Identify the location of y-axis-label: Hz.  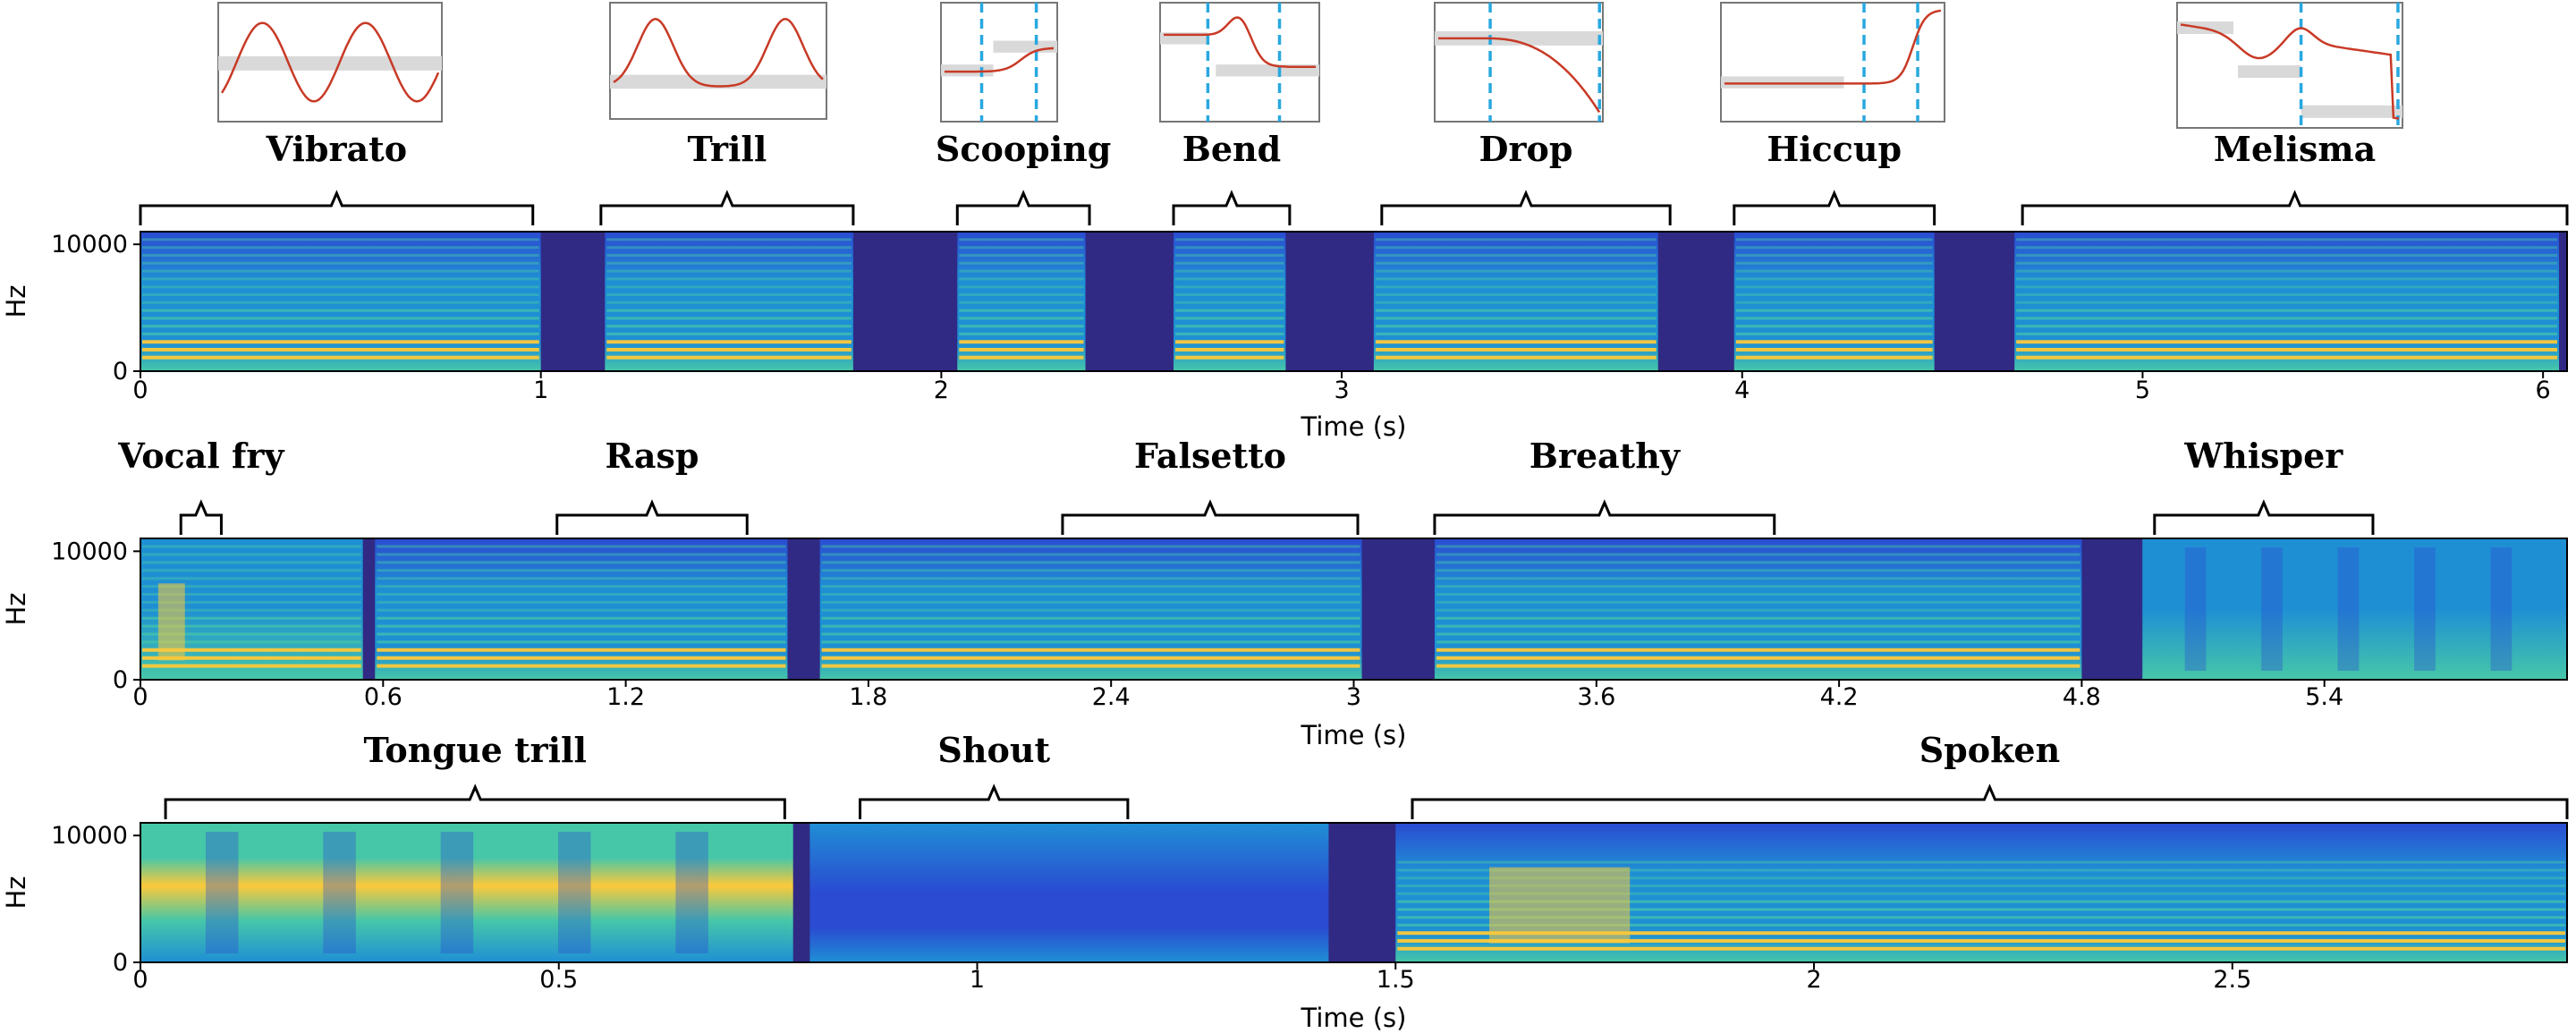
(16, 301).